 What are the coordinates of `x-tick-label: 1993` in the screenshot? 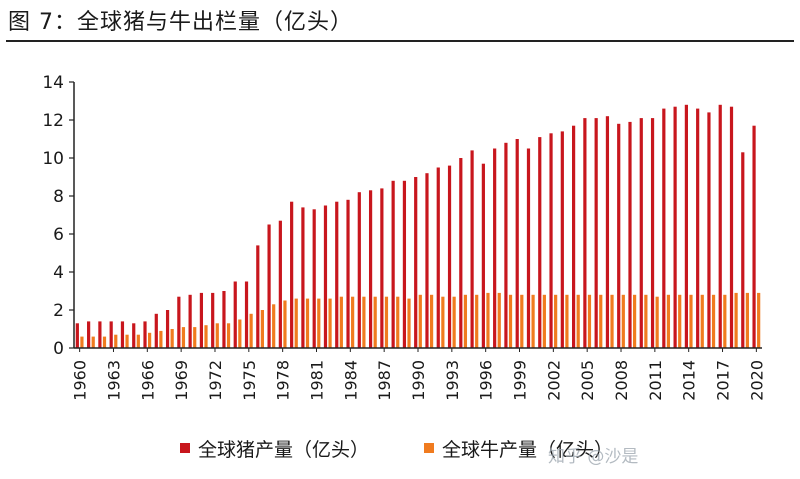 It's located at (452, 380).